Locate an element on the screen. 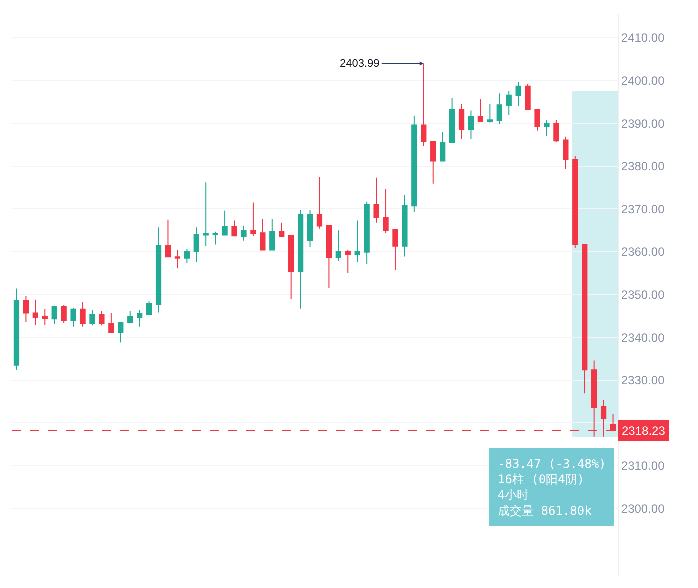  annotation: -83.47 (-3.48%) is located at coordinates (552, 464).